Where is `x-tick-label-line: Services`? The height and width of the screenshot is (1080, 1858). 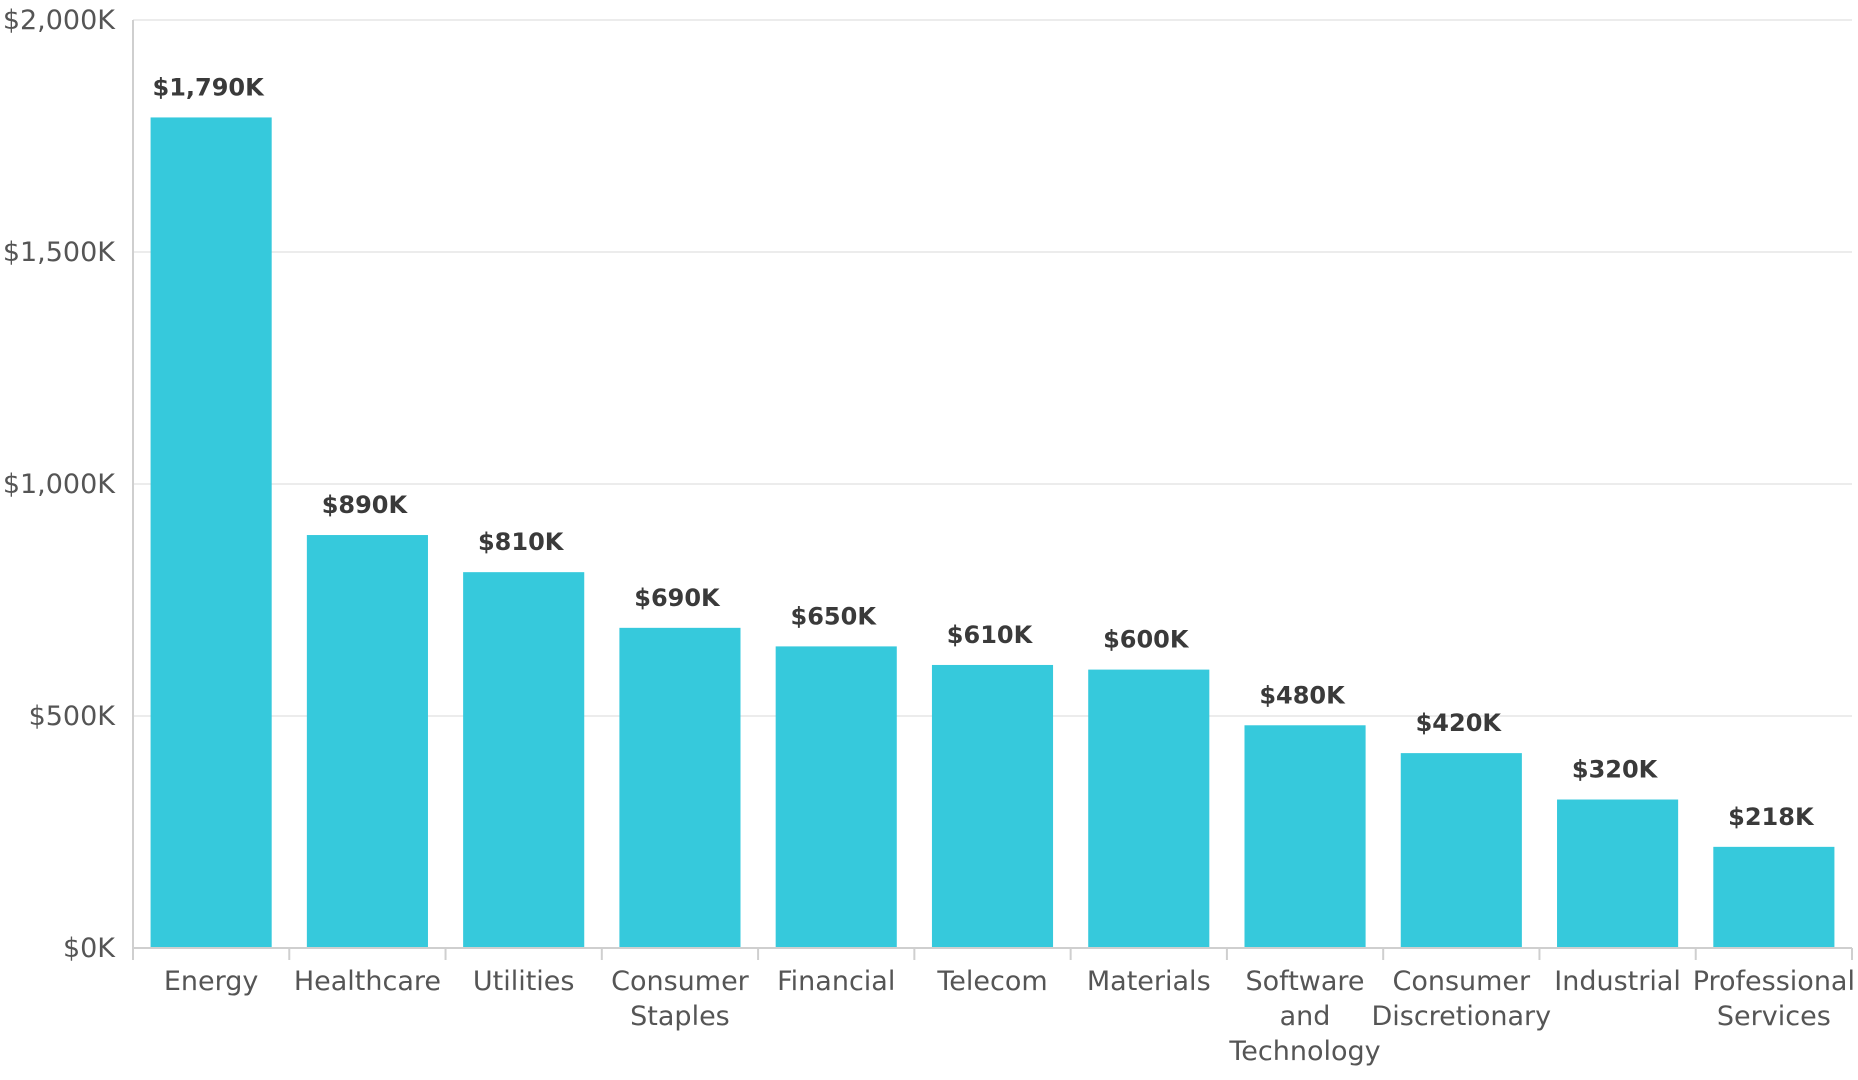 x-tick-label-line: Services is located at coordinates (1774, 1016).